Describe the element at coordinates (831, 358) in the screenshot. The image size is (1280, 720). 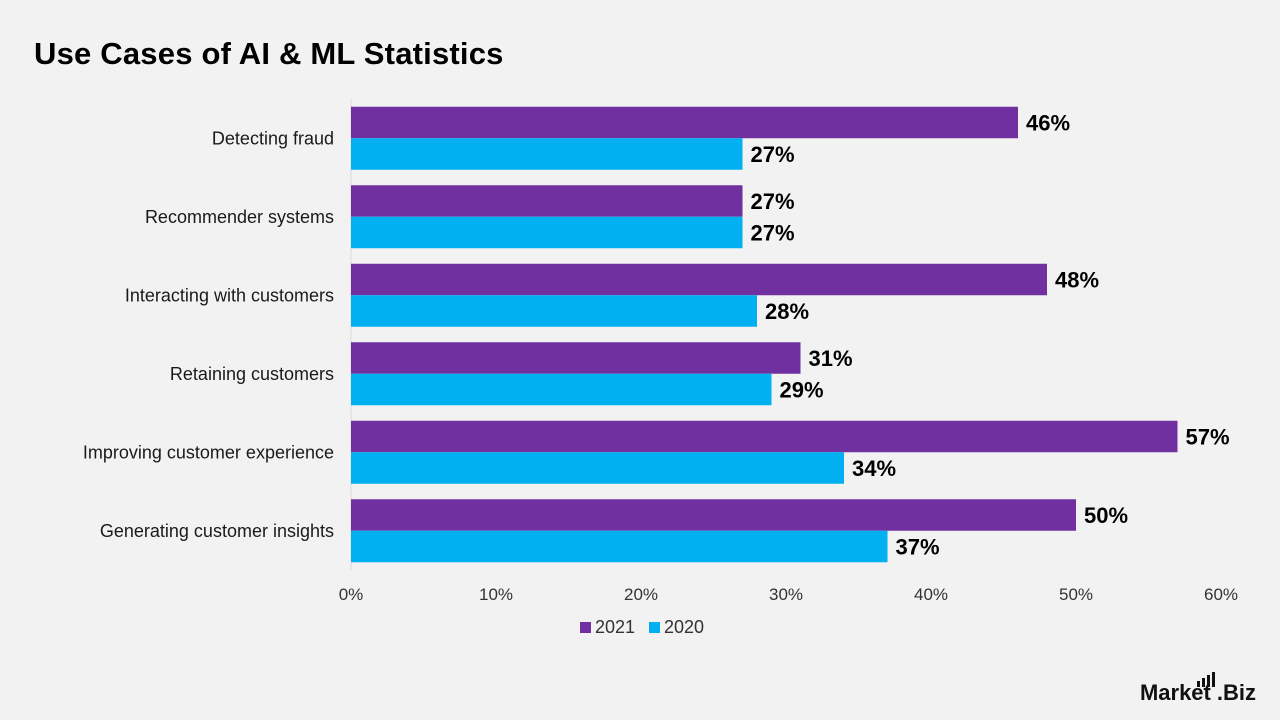
I see `data-label-2021: 31%` at that location.